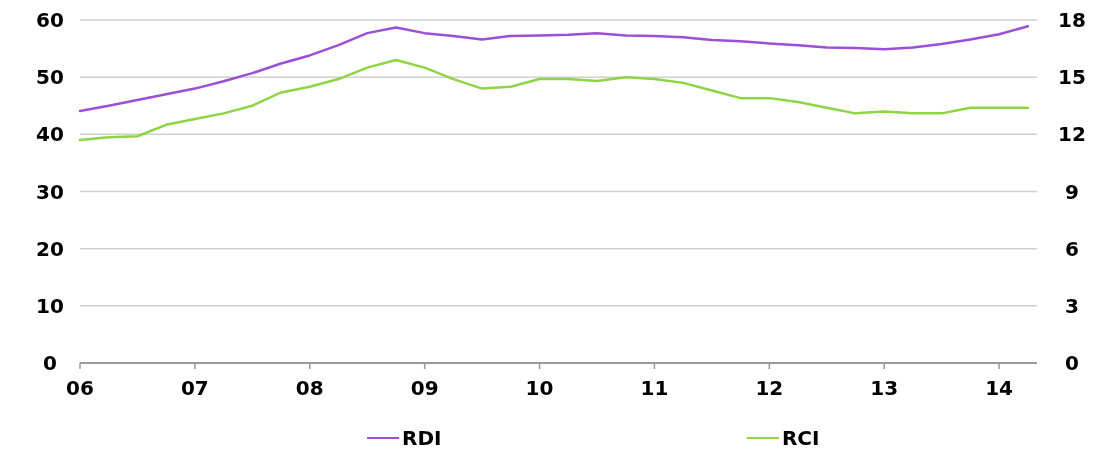 The width and height of the screenshot is (1117, 463). What do you see at coordinates (80, 388) in the screenshot?
I see `x-tick-label: 06` at bounding box center [80, 388].